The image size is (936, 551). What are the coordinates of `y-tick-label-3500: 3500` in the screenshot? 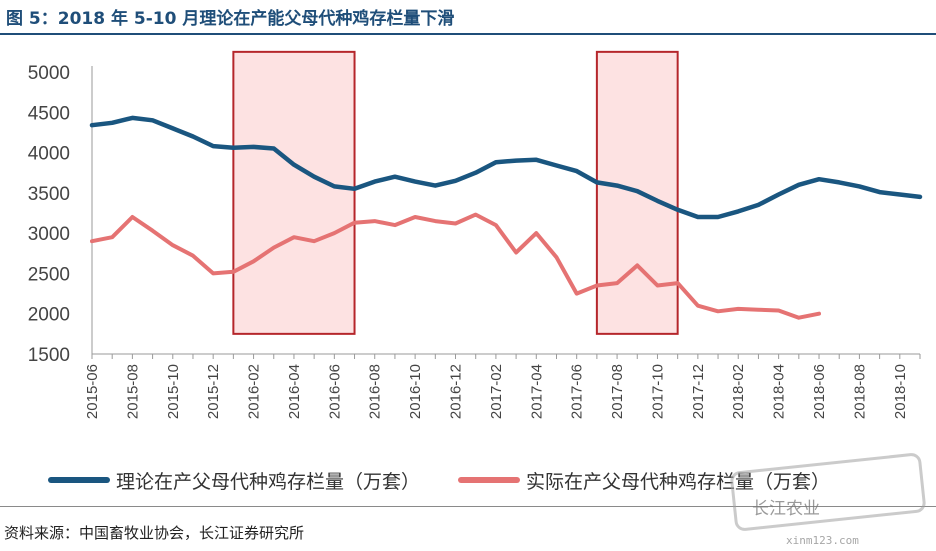 It's located at (49, 194).